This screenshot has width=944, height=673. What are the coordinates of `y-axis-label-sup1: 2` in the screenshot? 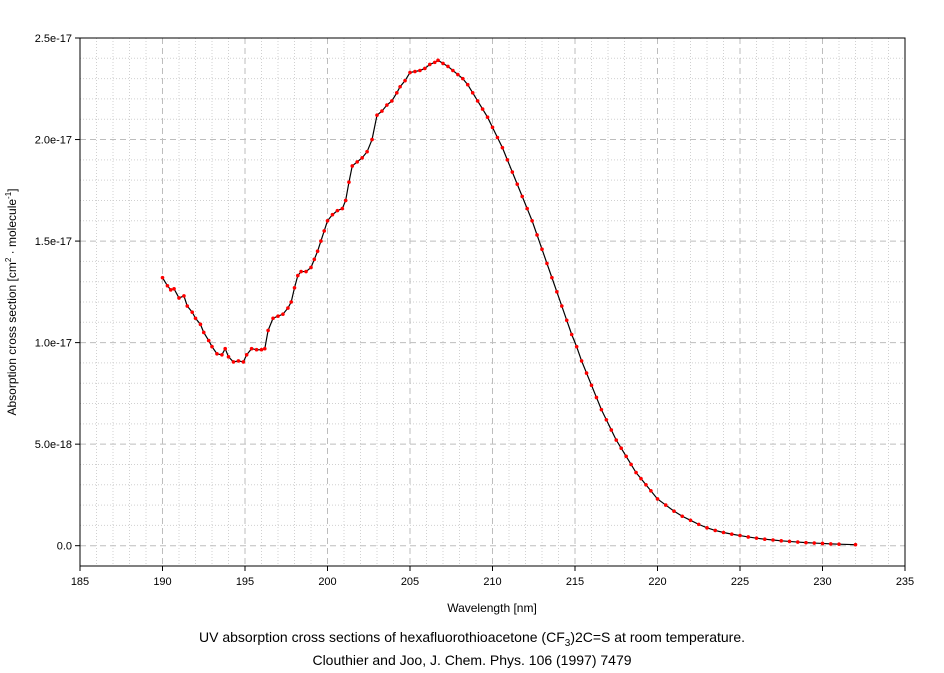 It's located at (8, 259).